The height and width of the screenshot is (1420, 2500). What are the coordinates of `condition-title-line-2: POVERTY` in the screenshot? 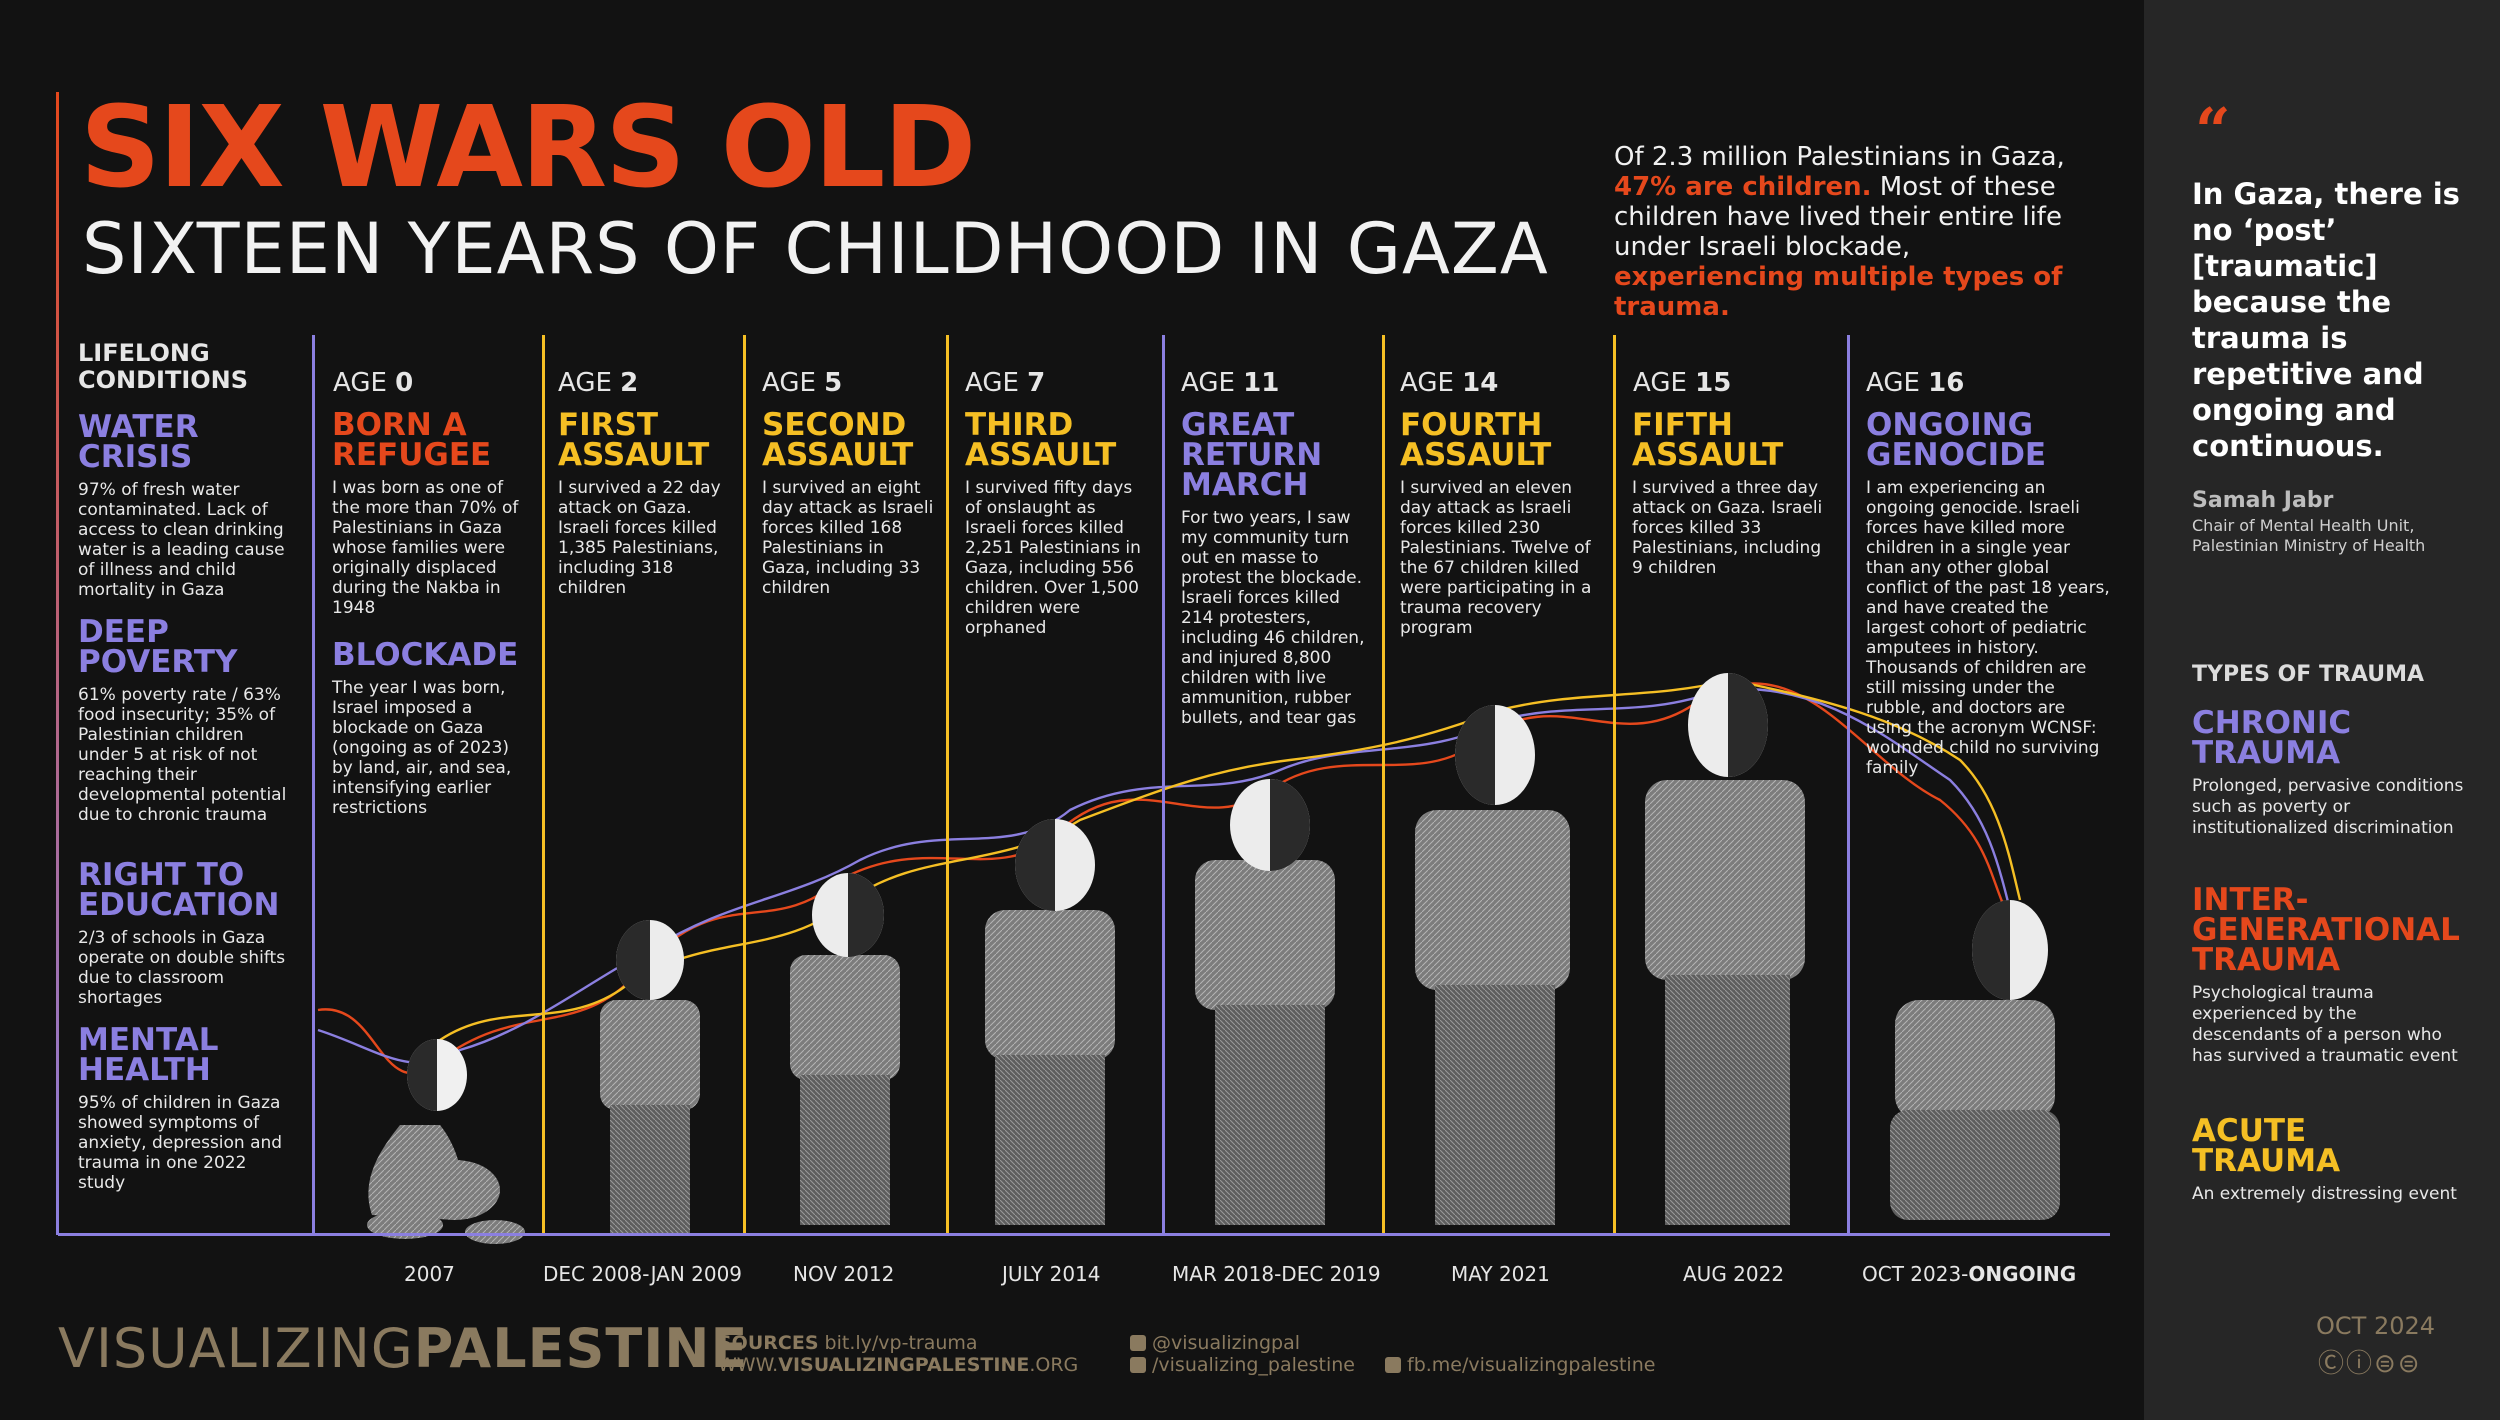 It's located at (158, 662).